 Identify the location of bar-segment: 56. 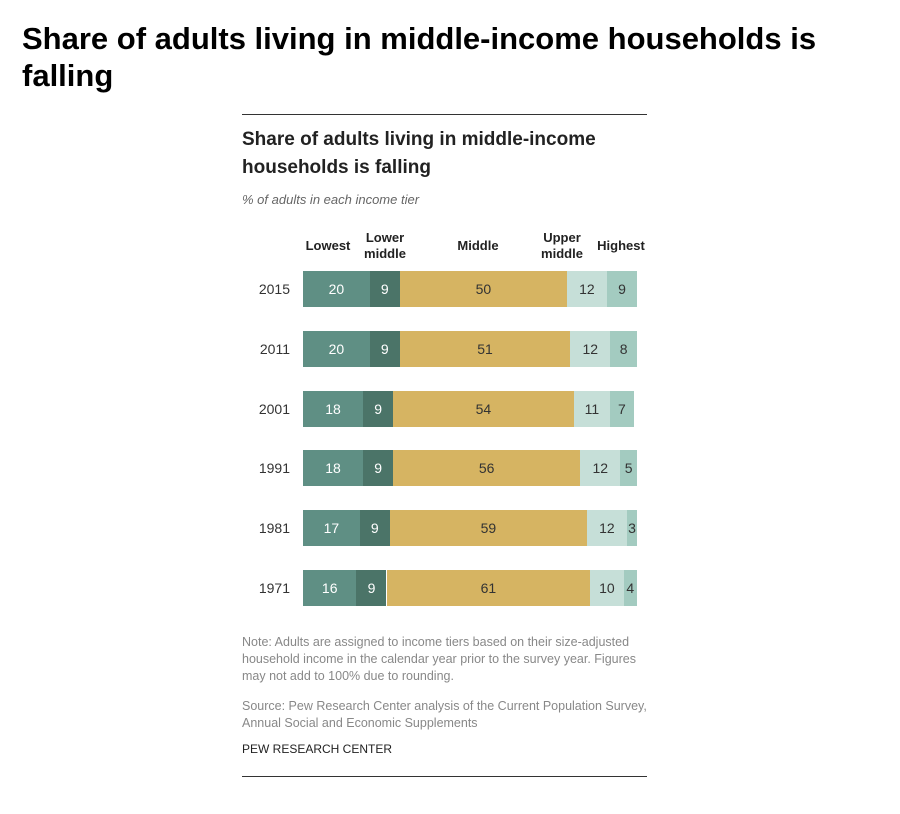
(487, 468).